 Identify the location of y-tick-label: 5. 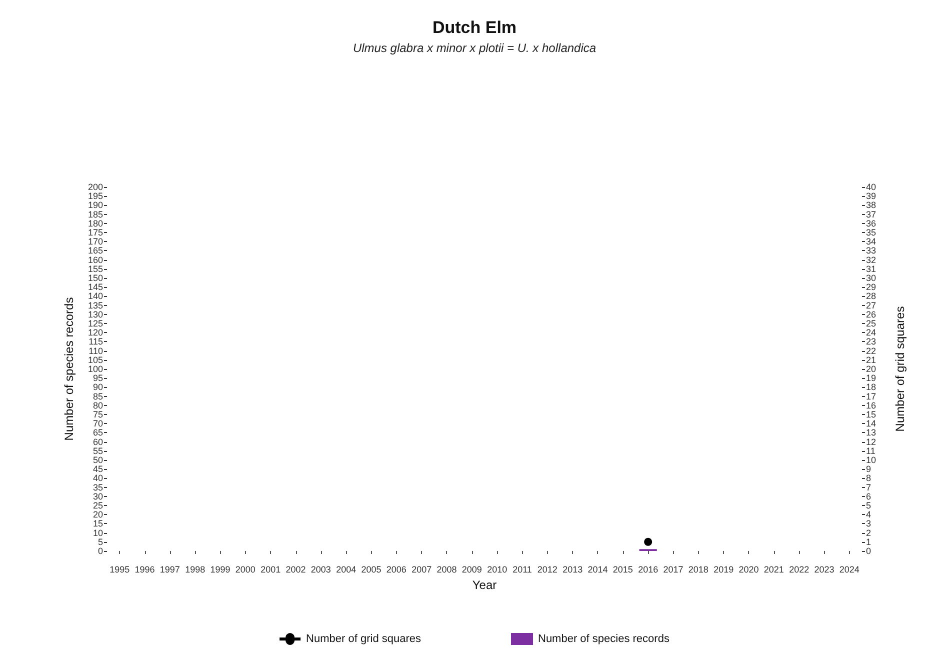
(100, 541).